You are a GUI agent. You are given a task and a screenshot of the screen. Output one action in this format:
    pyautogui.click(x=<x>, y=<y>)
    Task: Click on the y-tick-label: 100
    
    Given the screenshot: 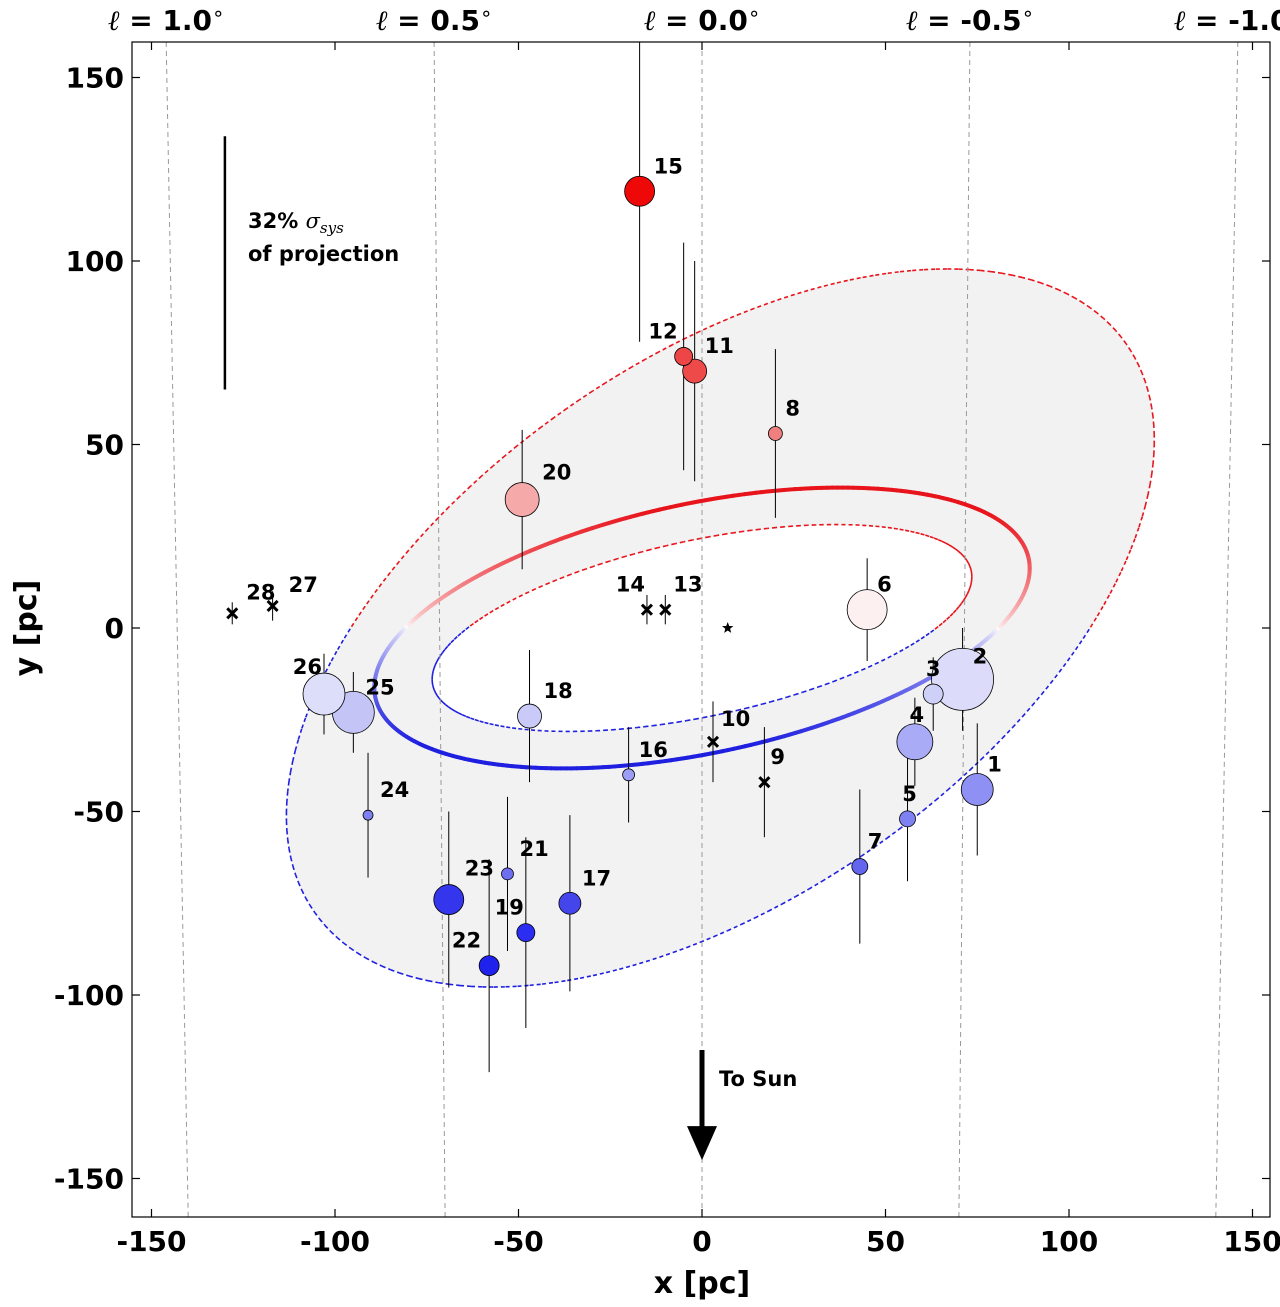 What is the action you would take?
    pyautogui.click(x=95, y=261)
    